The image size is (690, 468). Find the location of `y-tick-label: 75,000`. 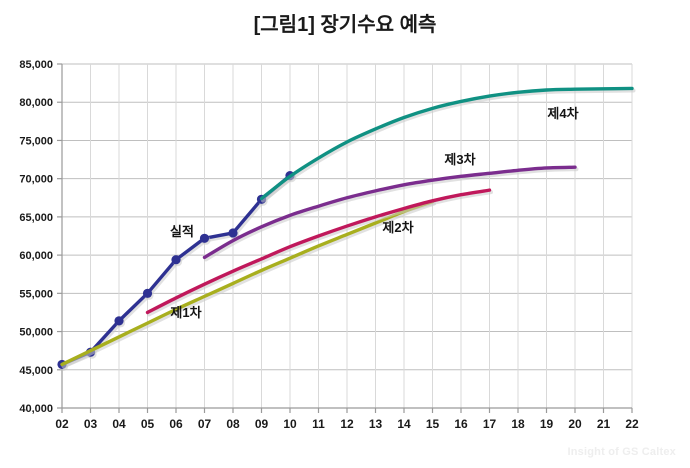

y-tick-label: 75,000 is located at coordinates (36, 141).